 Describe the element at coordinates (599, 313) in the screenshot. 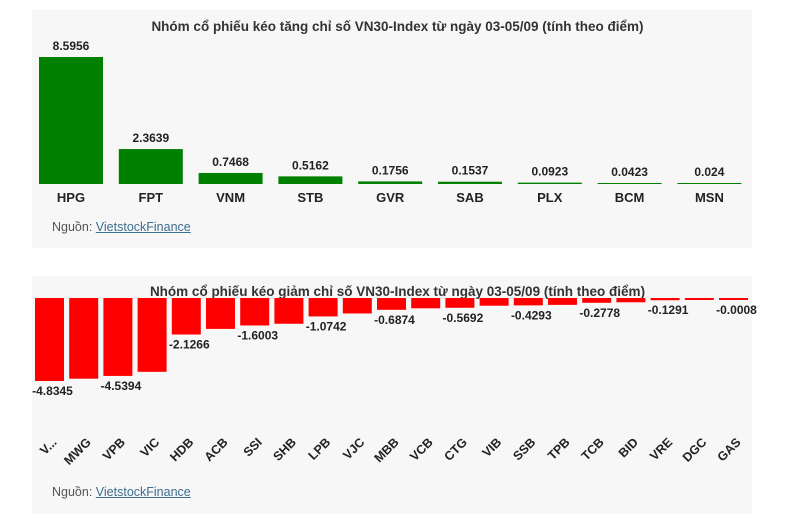

I see `bottom-value-label-tcb: -0.2778` at that location.